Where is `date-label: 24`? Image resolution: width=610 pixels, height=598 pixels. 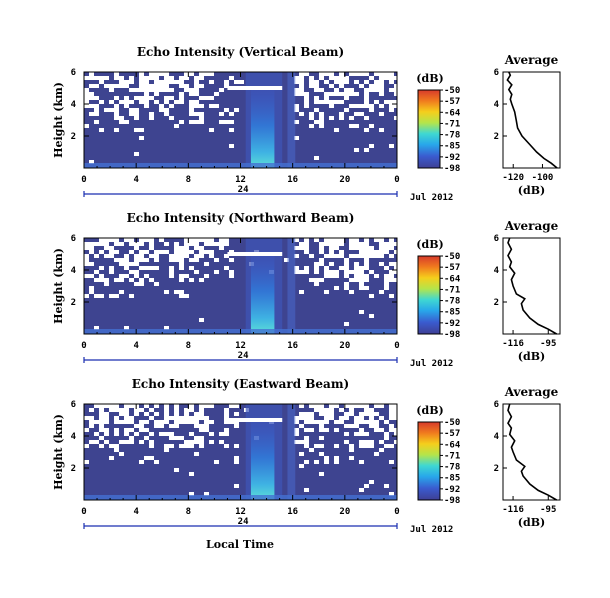 date-label: 24 is located at coordinates (243, 356).